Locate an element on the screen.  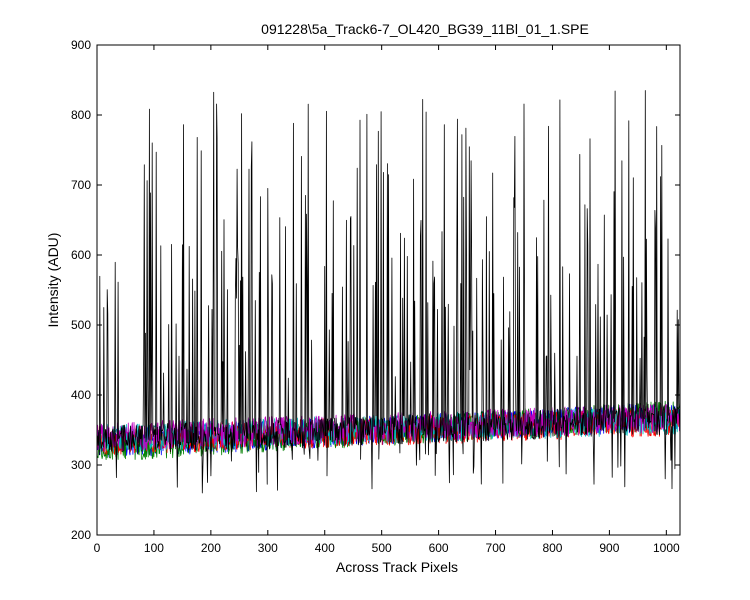
y-tick-label: 200 is located at coordinates (81, 535).